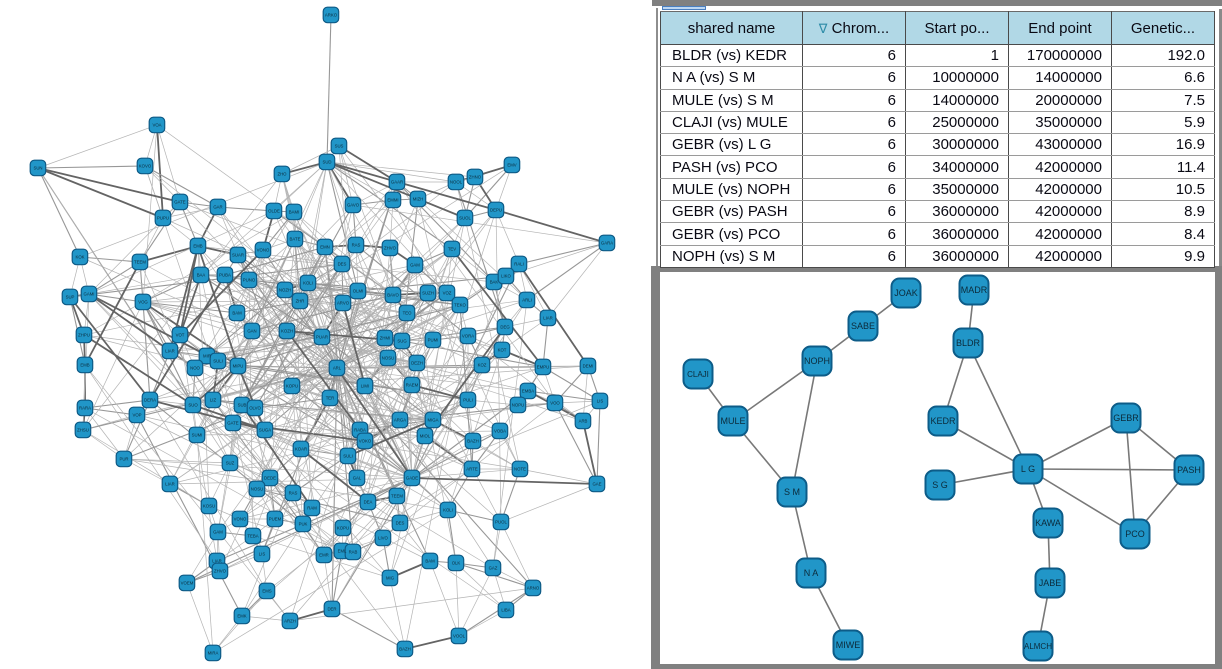 Image resolution: width=1222 pixels, height=669 pixels. I want to click on svg-text: BLDR, so click(968, 343).